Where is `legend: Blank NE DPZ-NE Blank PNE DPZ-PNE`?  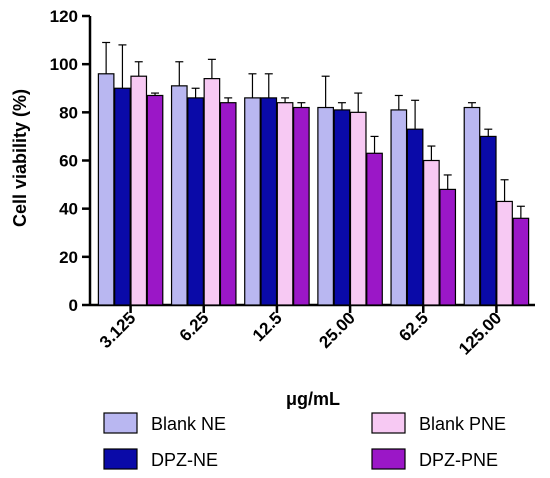
legend: Blank NE DPZ-NE Blank PNE DPZ-PNE is located at coordinates (304, 441).